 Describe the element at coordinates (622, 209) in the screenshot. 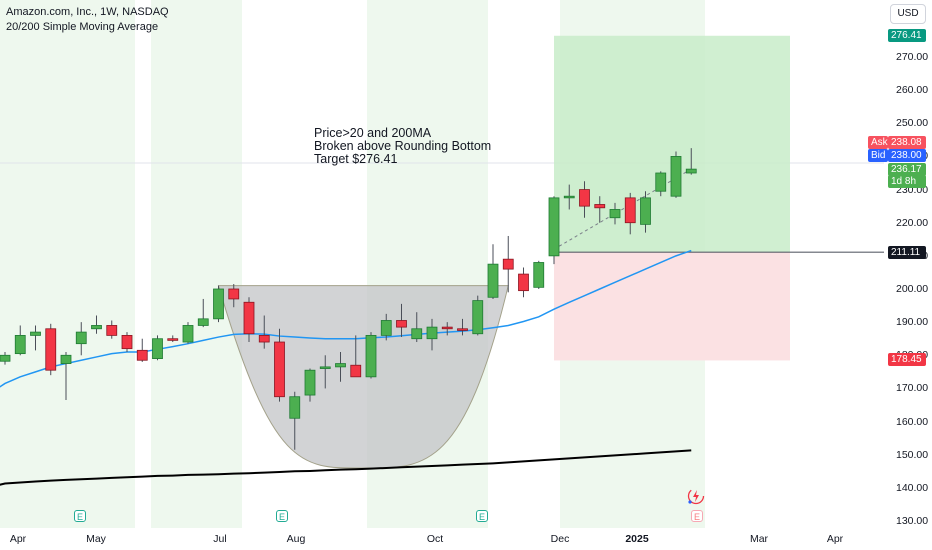

I see `trade-path-line` at that location.